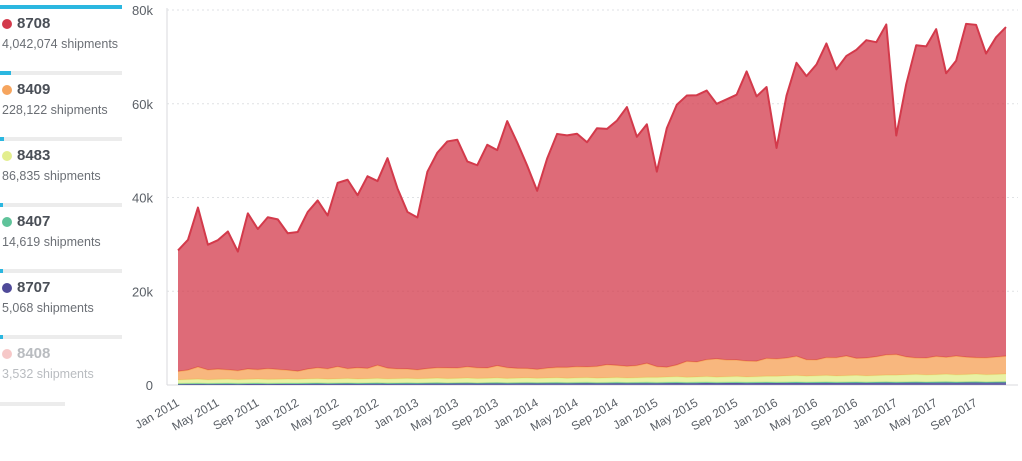  I want to click on legend-code: 8708, so click(26, 23).